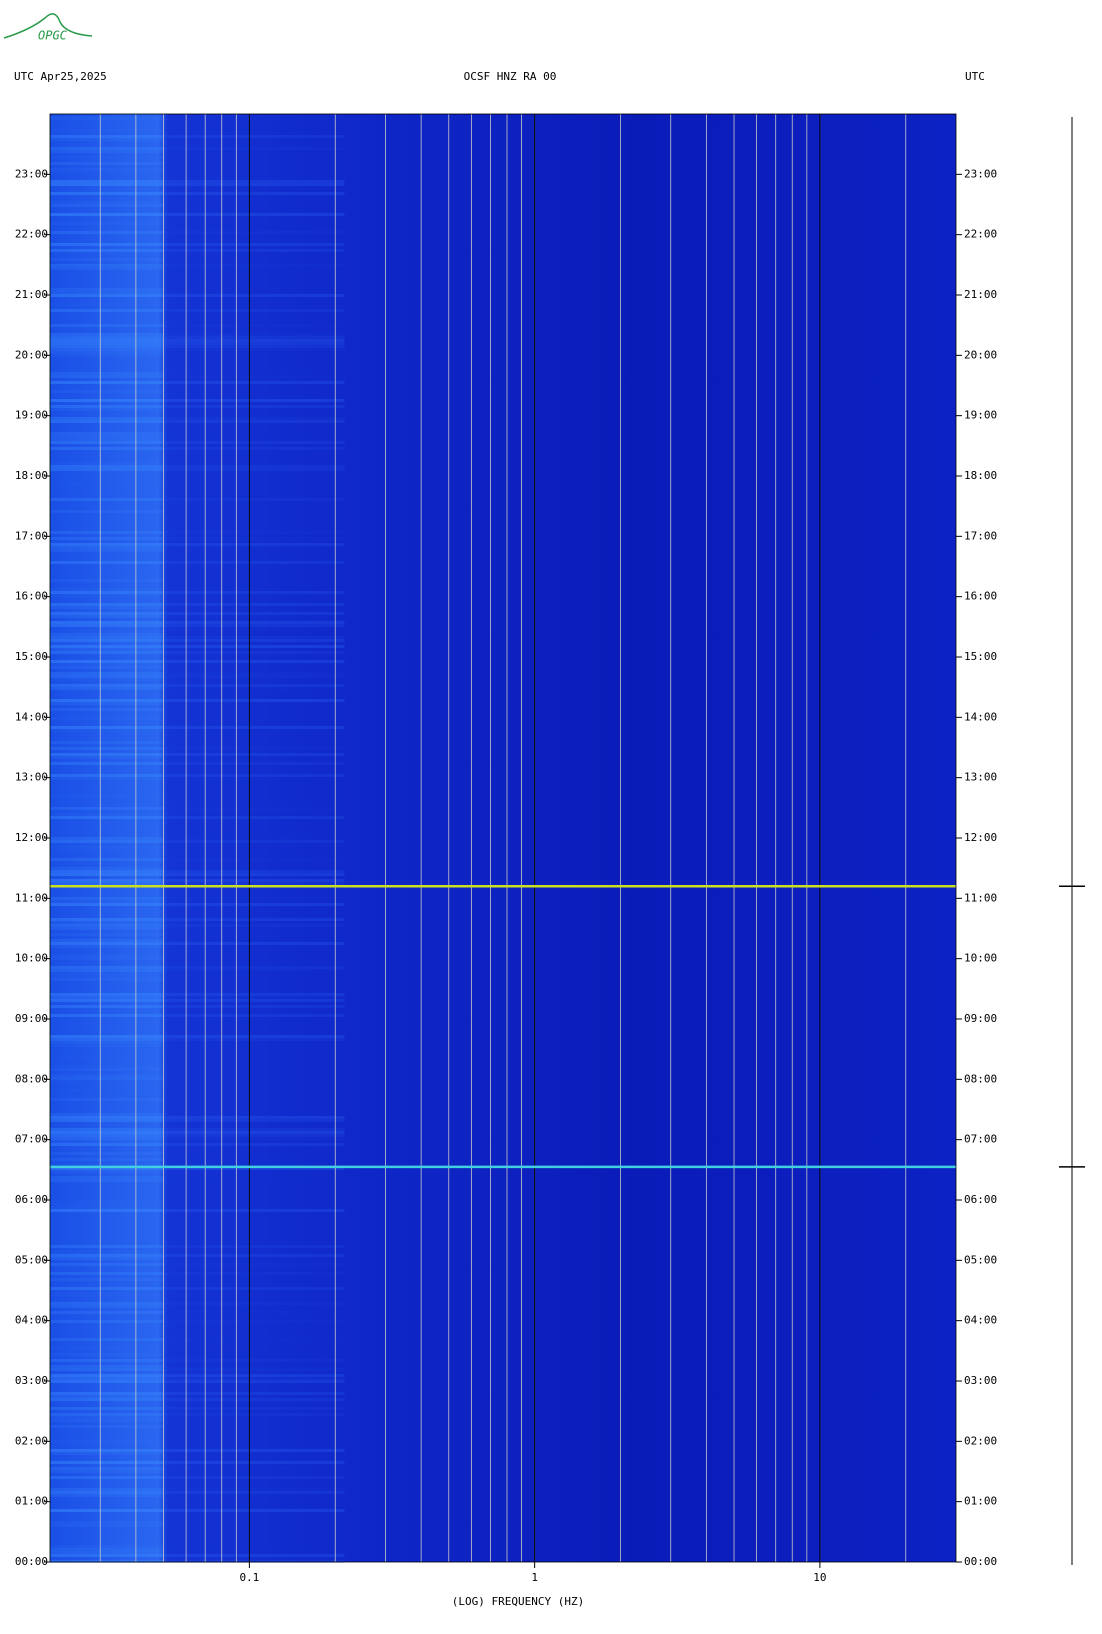  Describe the element at coordinates (48, 26) in the screenshot. I see `logo-curve` at that location.